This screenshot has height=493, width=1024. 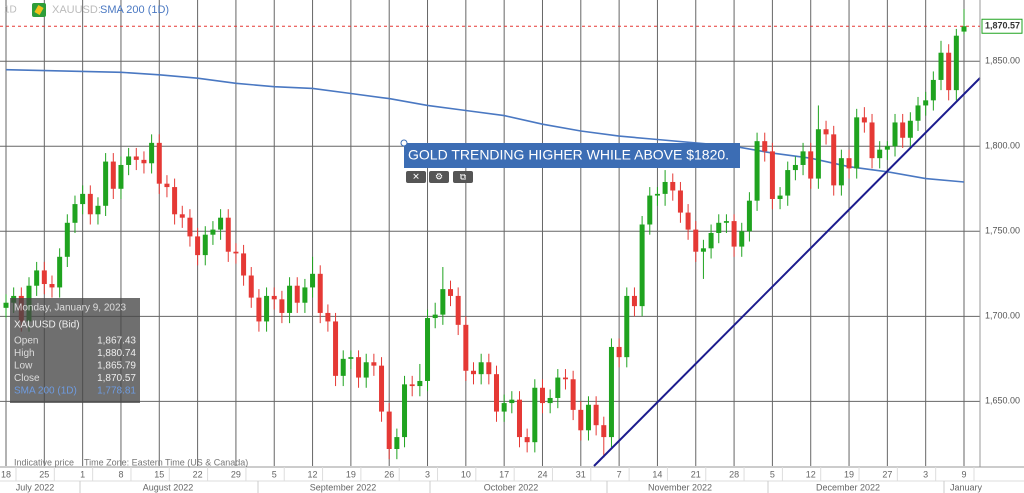 I want to click on month-label: November 2022, so click(x=680, y=487).